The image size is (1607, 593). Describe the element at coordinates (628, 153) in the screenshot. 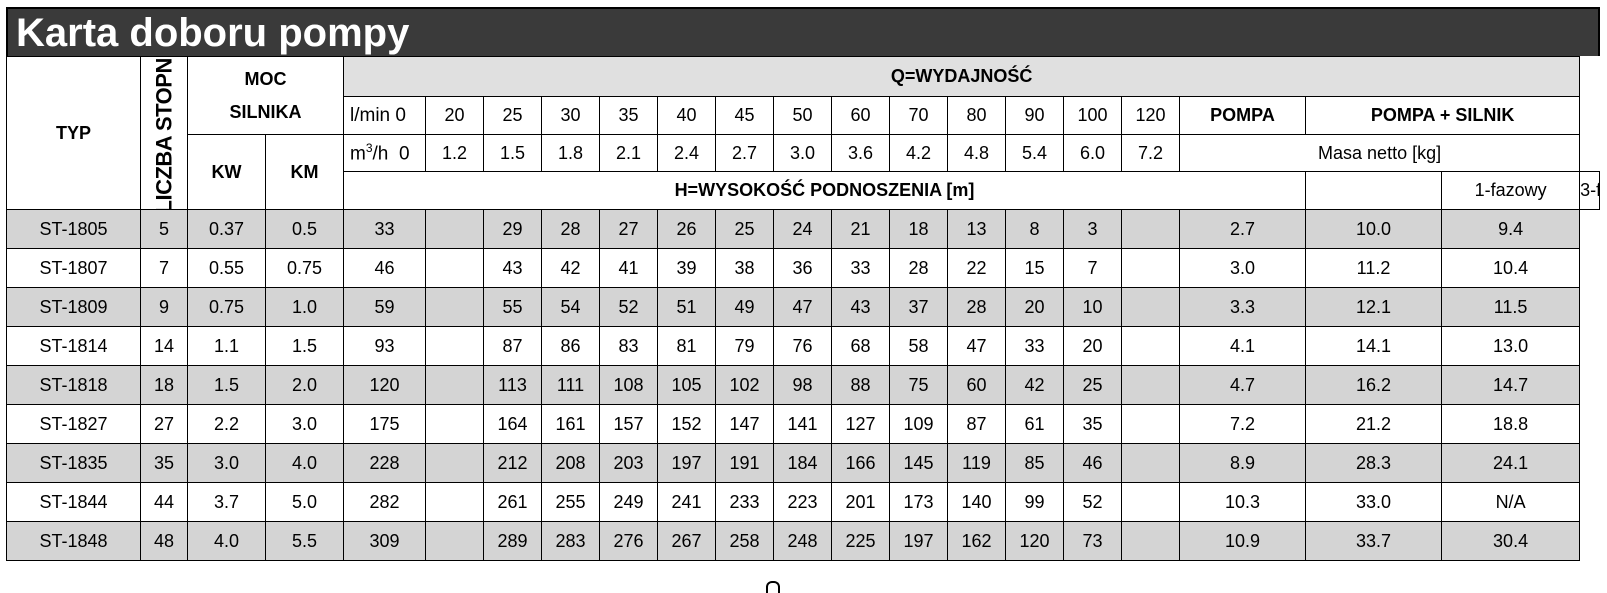

I see `m3h-value: 2.1` at that location.